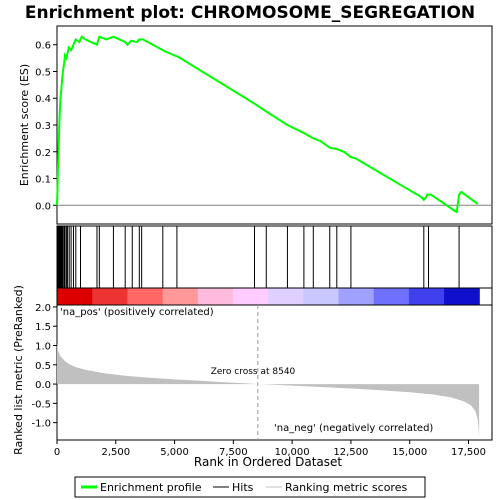 Image resolution: width=500 pixels, height=500 pixels. What do you see at coordinates (43, 366) in the screenshot?
I see `metric-y-tick-label: 0.5` at bounding box center [43, 366].